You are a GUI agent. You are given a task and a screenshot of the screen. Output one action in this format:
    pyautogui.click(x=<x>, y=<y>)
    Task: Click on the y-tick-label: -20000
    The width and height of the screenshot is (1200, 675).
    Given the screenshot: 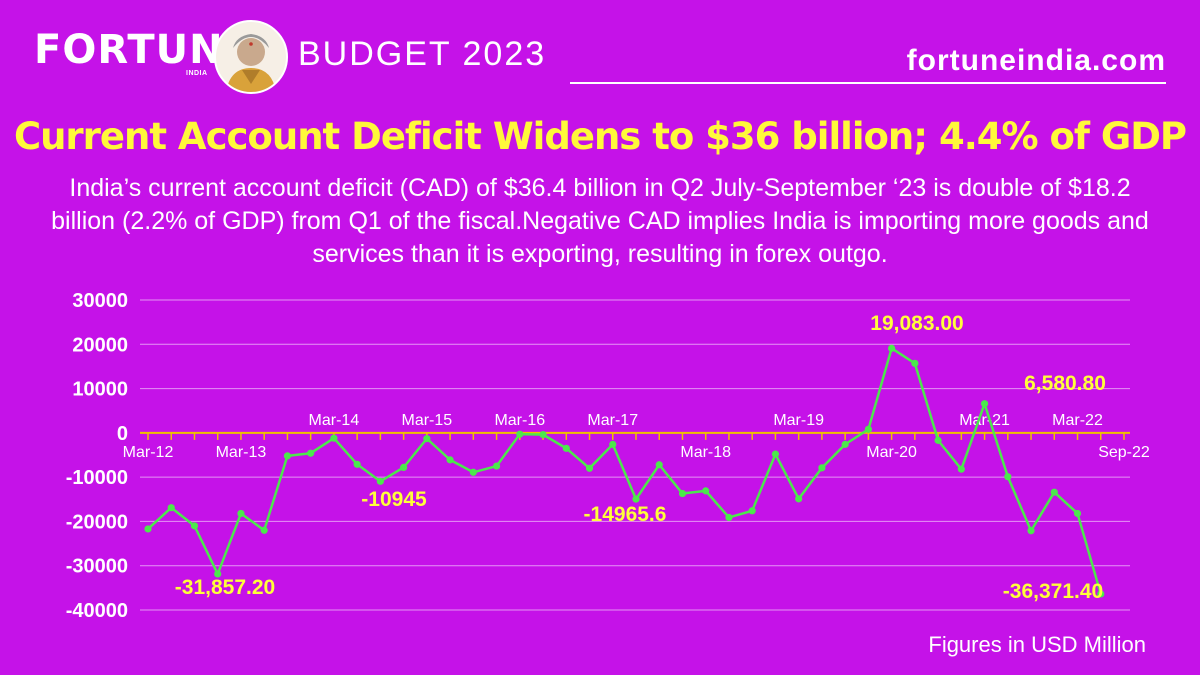 What is the action you would take?
    pyautogui.click(x=97, y=522)
    